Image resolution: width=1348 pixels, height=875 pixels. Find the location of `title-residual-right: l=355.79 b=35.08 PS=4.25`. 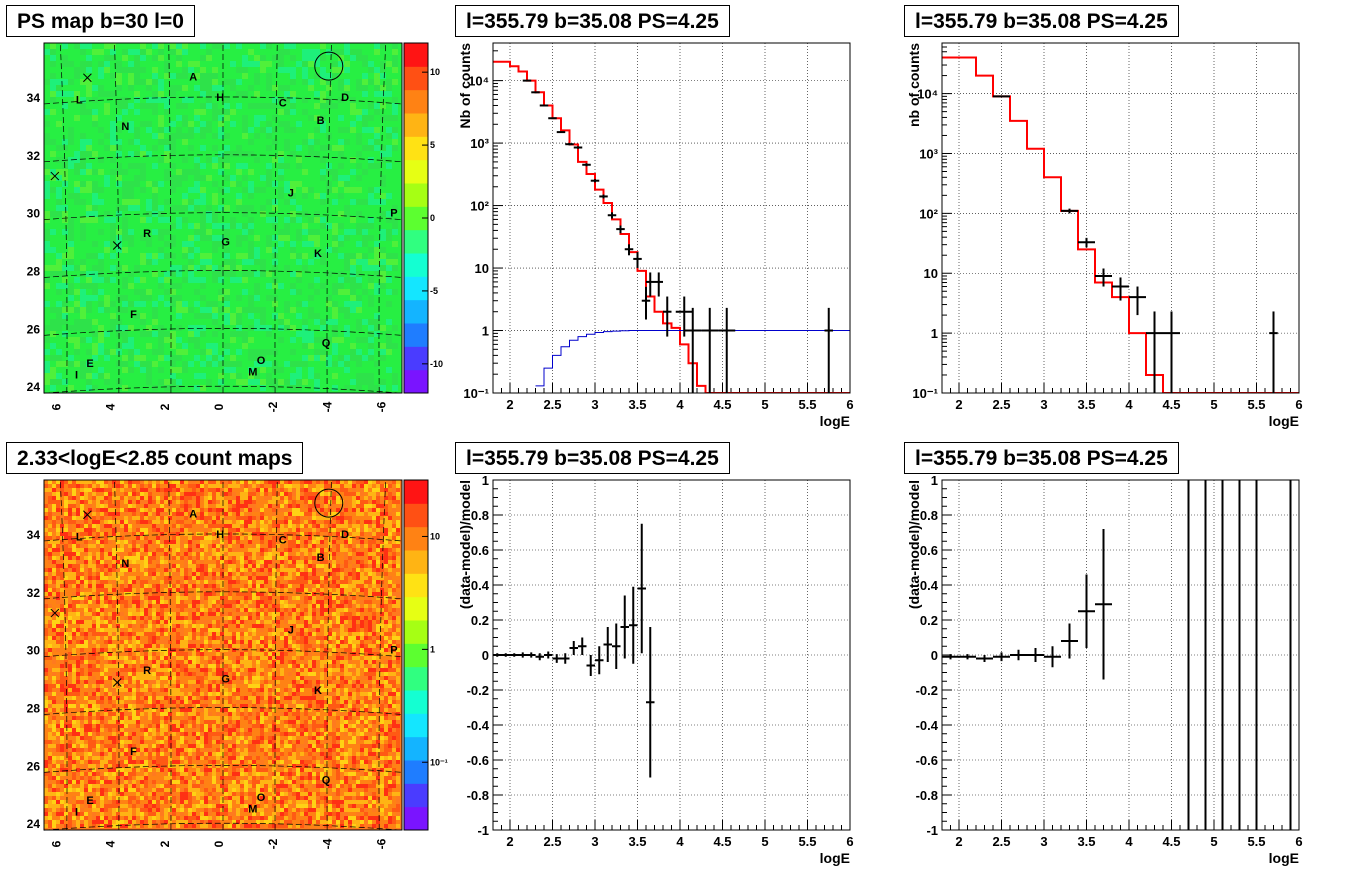

title-residual-right: l=355.79 b=35.08 PS=4.25 is located at coordinates (1041, 458).